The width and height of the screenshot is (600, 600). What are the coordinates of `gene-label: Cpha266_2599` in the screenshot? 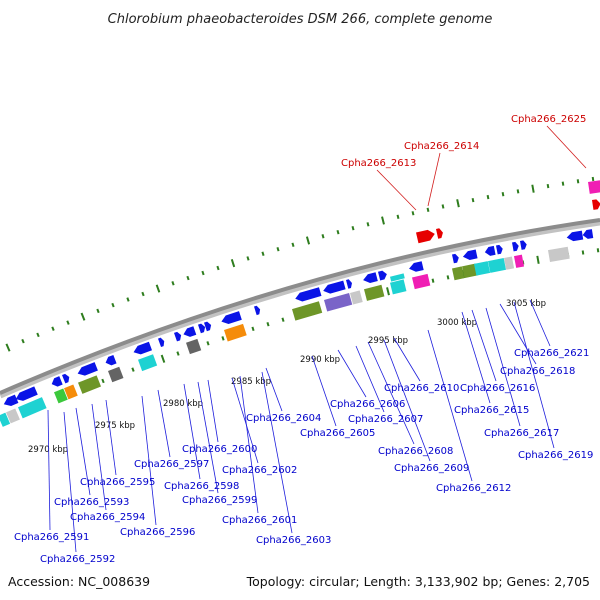 It's located at (219, 500).